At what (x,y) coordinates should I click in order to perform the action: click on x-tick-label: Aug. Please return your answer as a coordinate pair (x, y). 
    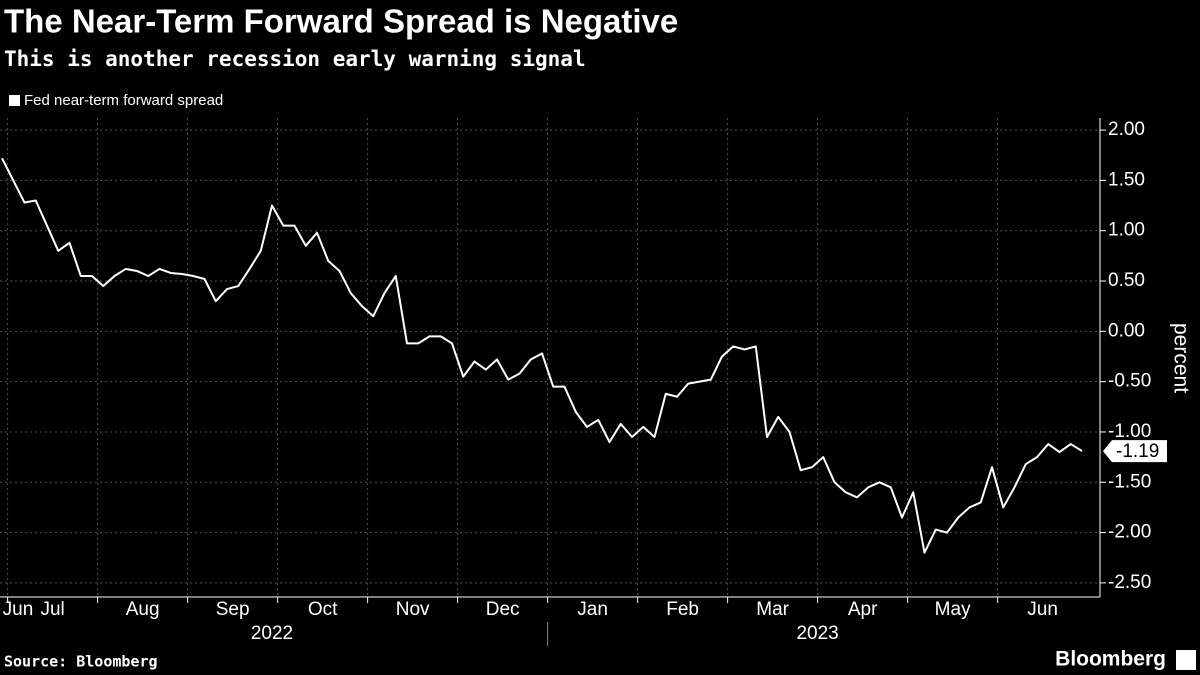
    Looking at the image, I should click on (143, 609).